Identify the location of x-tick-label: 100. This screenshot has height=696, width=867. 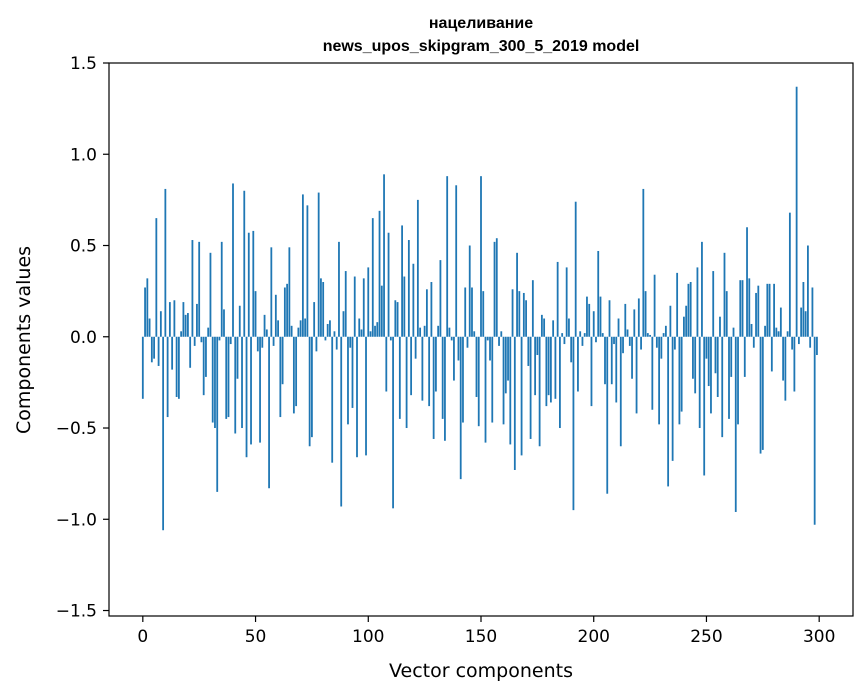
(368, 637).